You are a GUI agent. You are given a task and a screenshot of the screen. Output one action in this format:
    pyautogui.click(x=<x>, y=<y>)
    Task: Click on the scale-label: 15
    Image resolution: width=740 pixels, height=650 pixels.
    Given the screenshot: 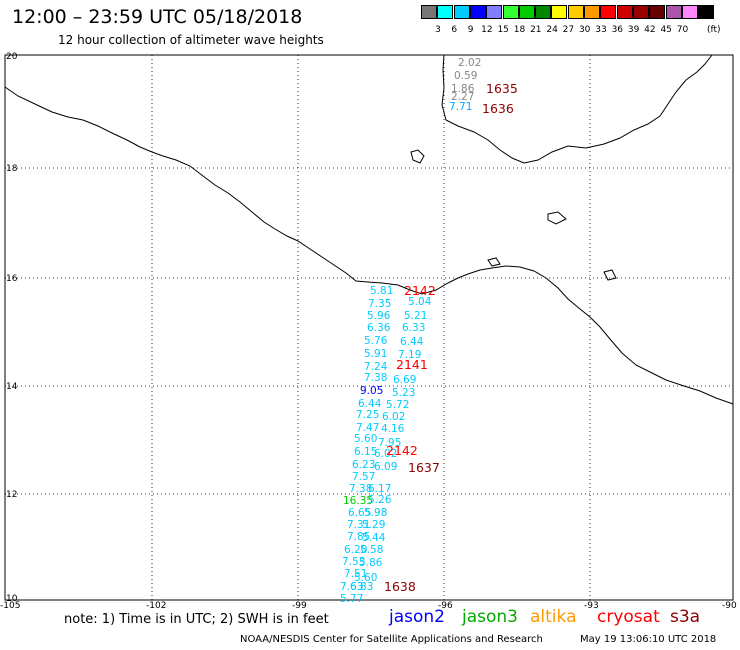 What is the action you would take?
    pyautogui.click(x=503, y=30)
    